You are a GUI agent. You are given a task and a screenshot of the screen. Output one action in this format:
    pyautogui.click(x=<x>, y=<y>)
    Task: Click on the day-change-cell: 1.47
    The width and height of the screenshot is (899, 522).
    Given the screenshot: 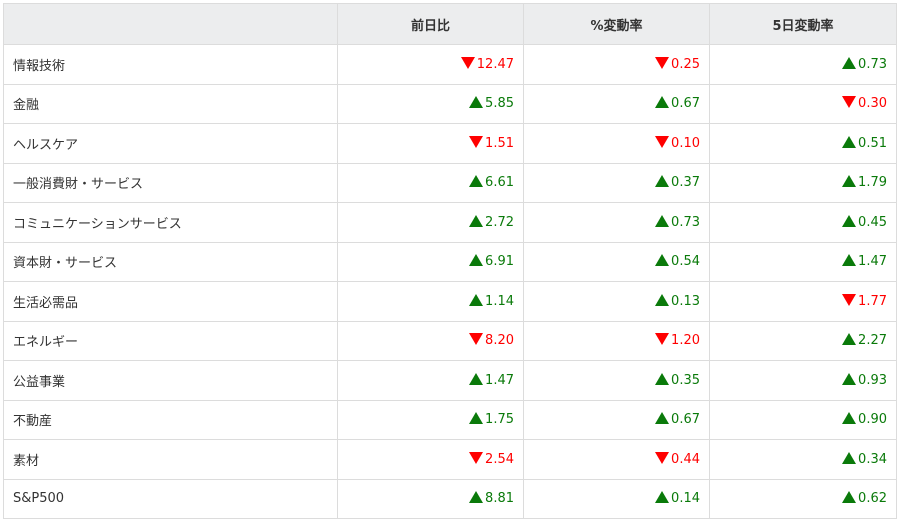 What is the action you would take?
    pyautogui.click(x=430, y=380)
    